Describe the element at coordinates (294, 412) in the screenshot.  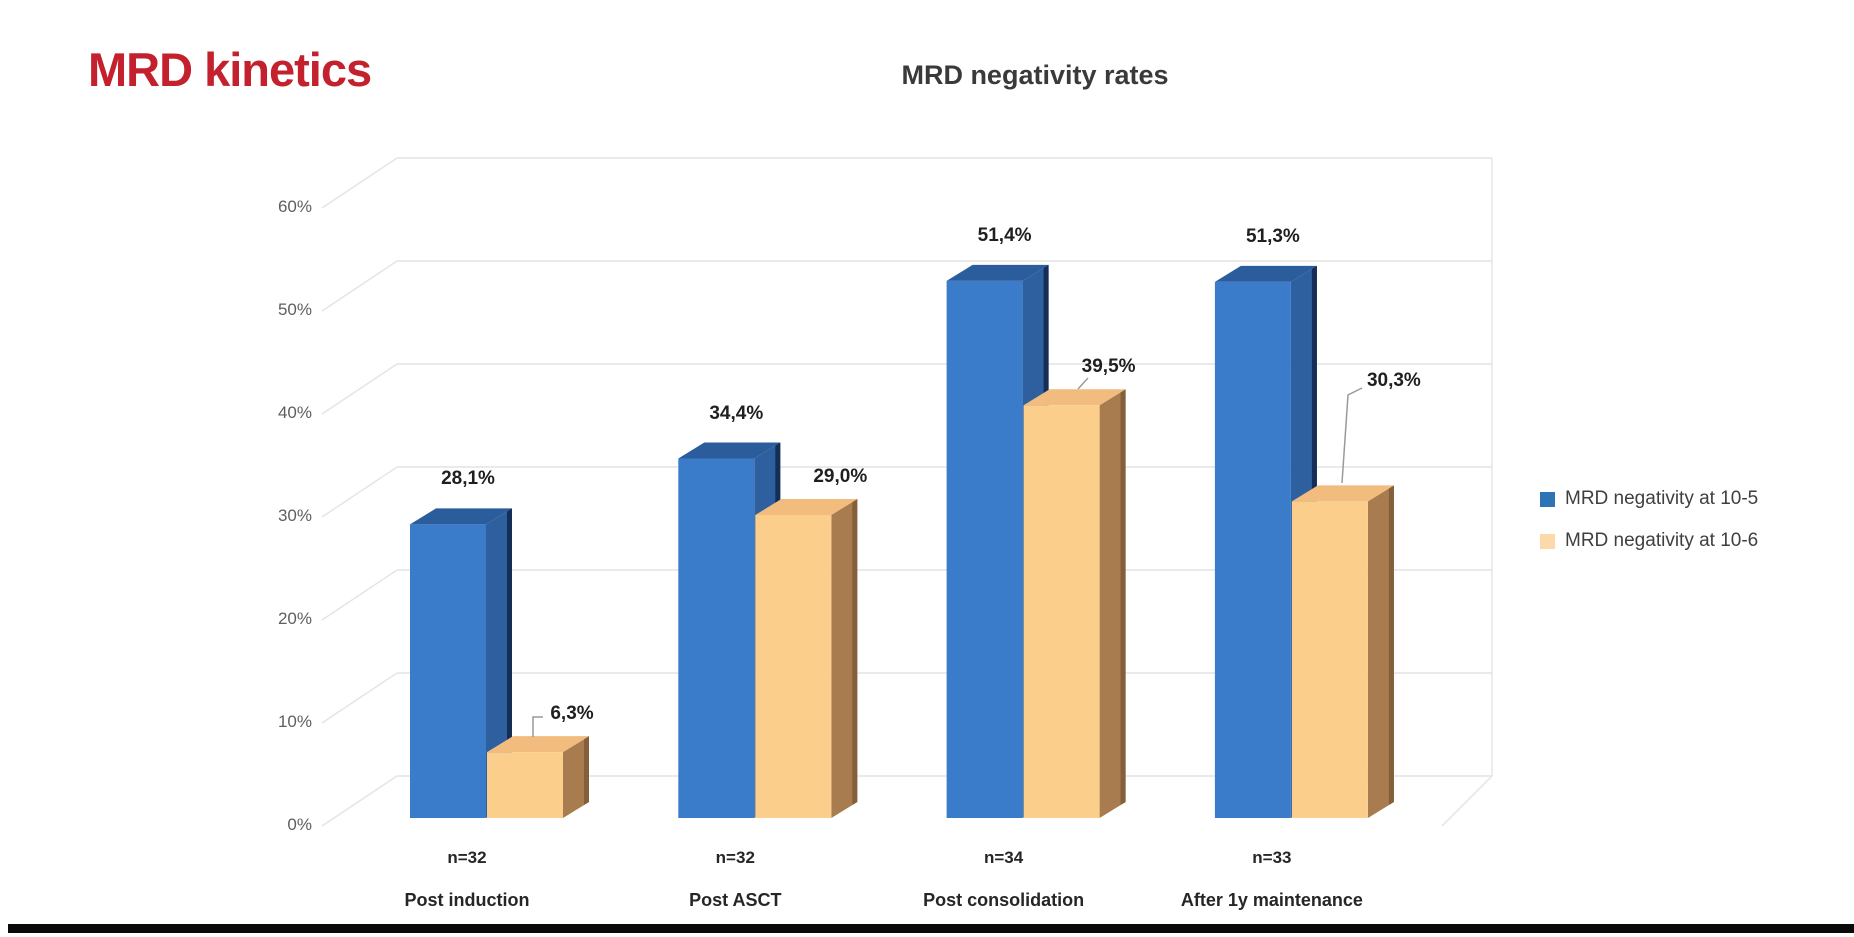
I see `y-tick-label: 40%` at that location.